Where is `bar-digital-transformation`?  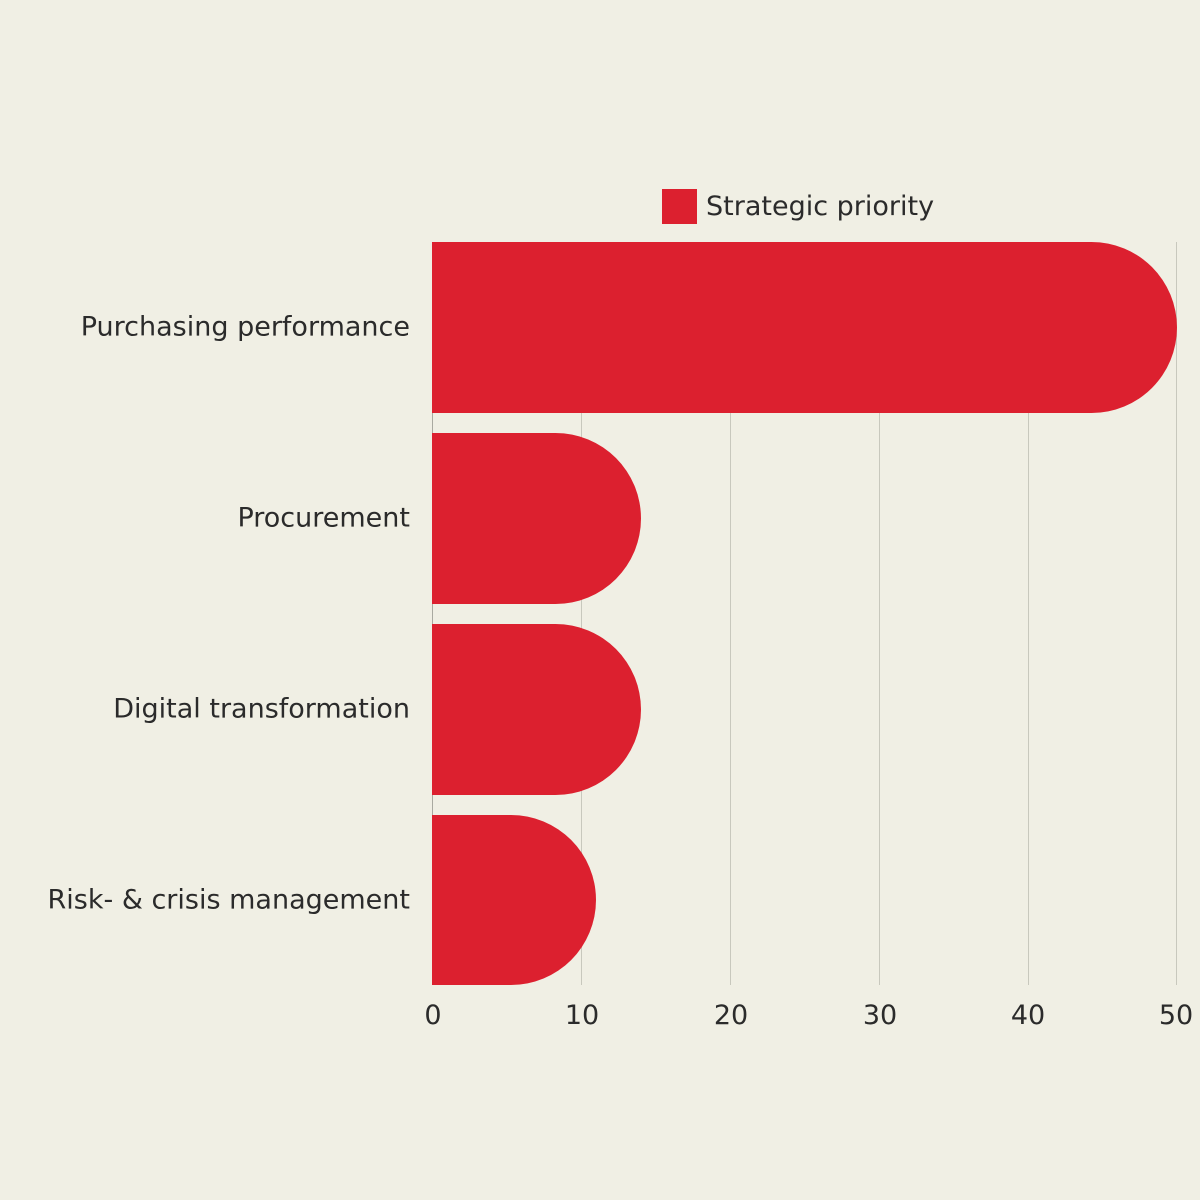 bar-digital-transformation is located at coordinates (536, 709).